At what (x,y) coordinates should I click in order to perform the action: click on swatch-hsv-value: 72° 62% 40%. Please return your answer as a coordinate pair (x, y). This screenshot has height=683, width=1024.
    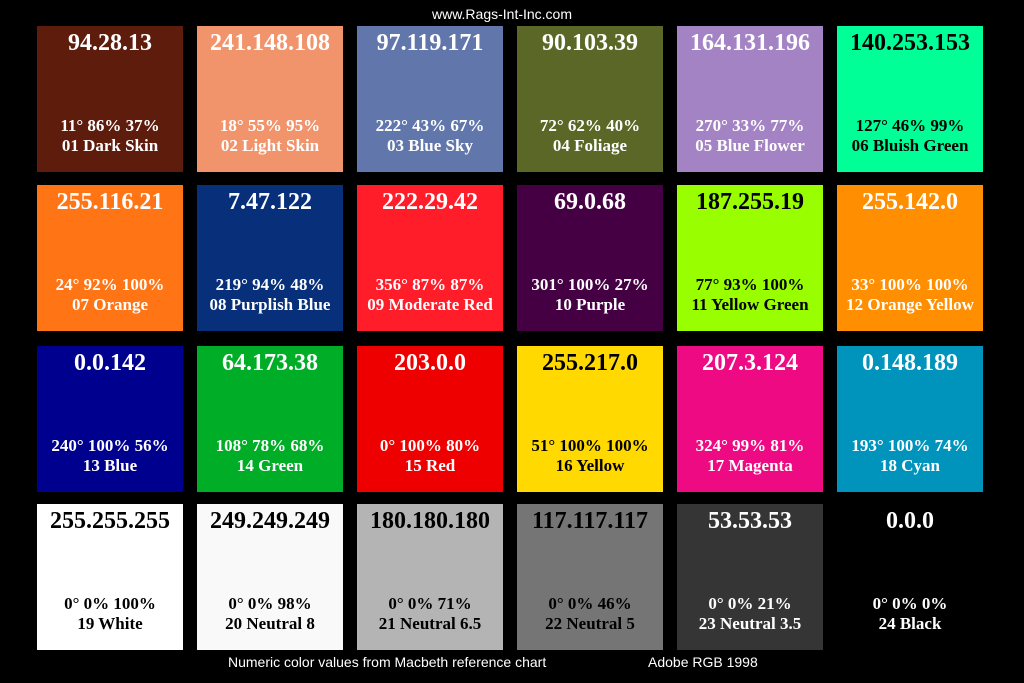
    Looking at the image, I should click on (590, 125).